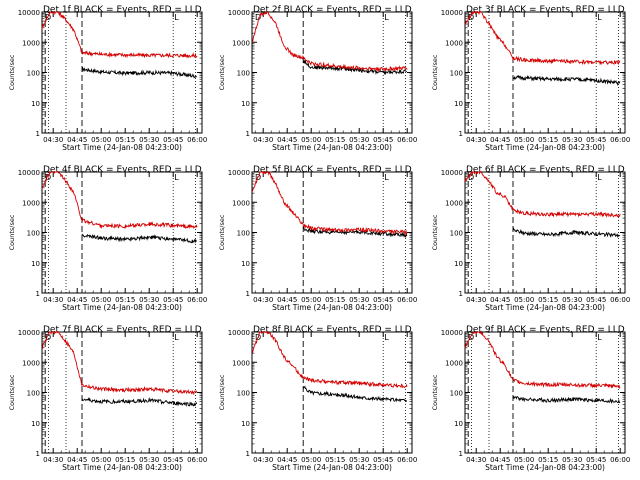 This screenshot has height=480, width=640. I want to click on chart-title: Det 6f BLACK = Events, RED = LLD, so click(545, 170).